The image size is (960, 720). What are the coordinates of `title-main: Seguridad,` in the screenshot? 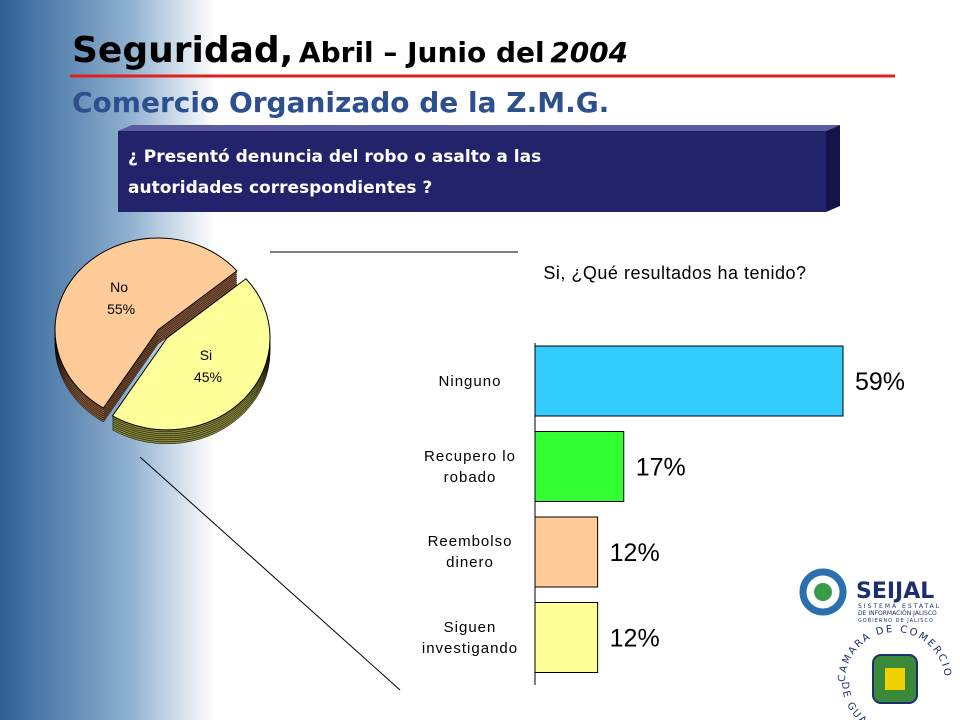 It's located at (182, 50).